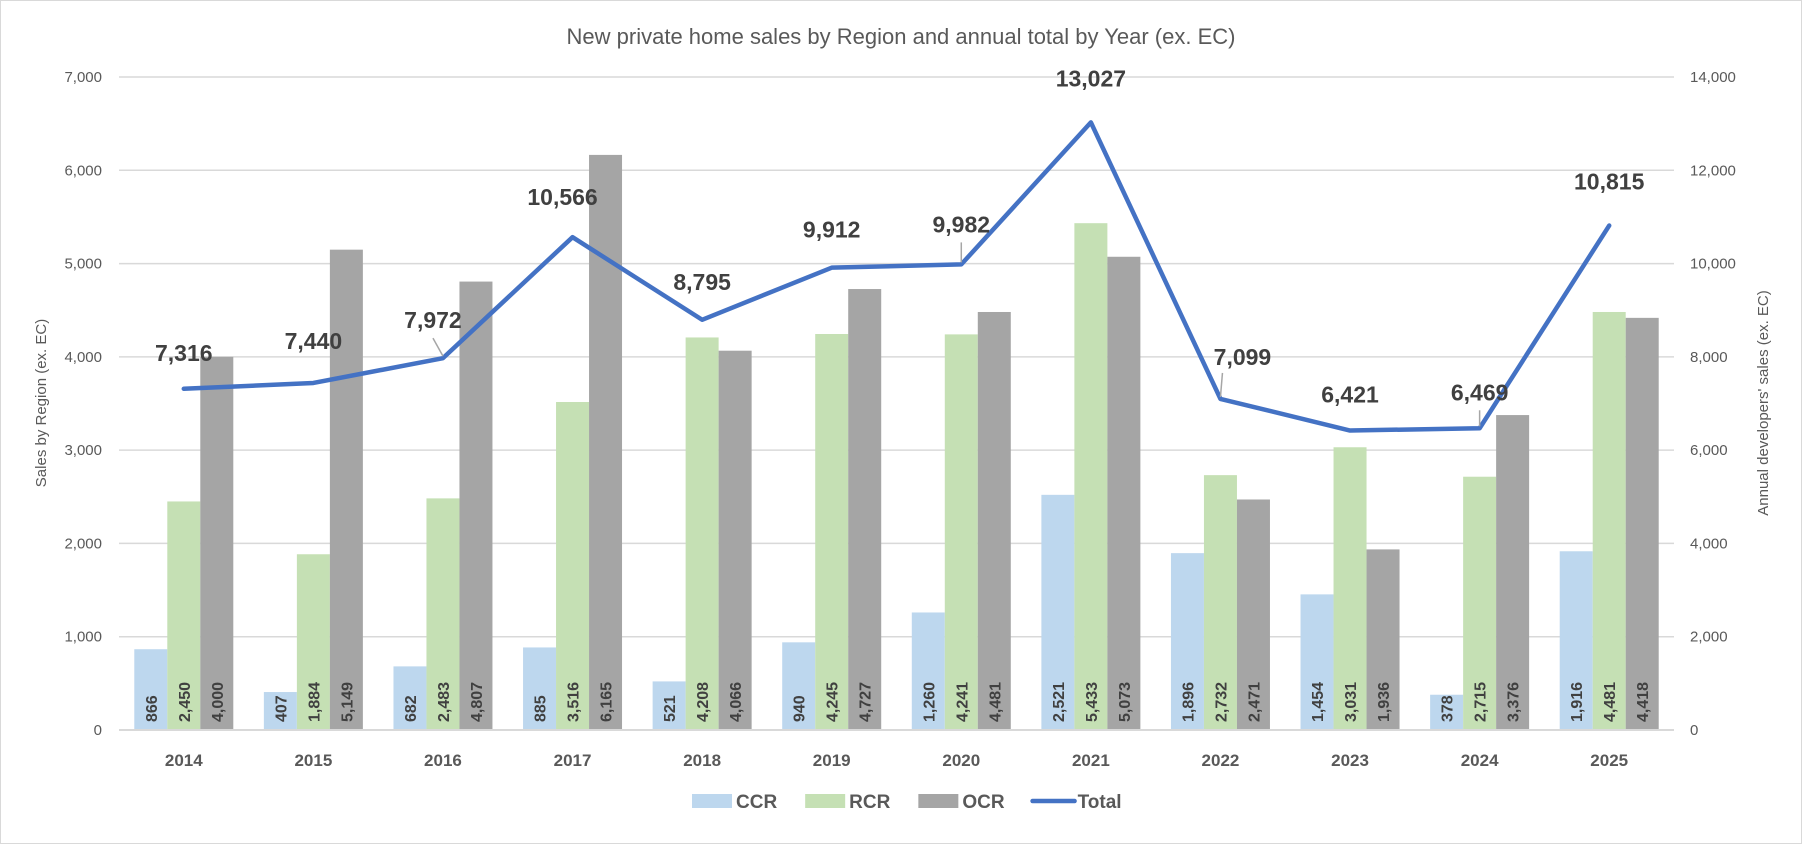 This screenshot has height=844, width=1802. What do you see at coordinates (825, 801) in the screenshot?
I see `legend-swatch-rcr` at bounding box center [825, 801].